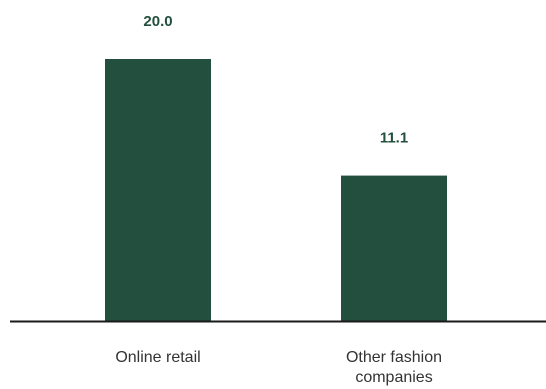 This screenshot has width=546, height=389. What do you see at coordinates (394, 138) in the screenshot?
I see `value-label-1: 11.1` at bounding box center [394, 138].